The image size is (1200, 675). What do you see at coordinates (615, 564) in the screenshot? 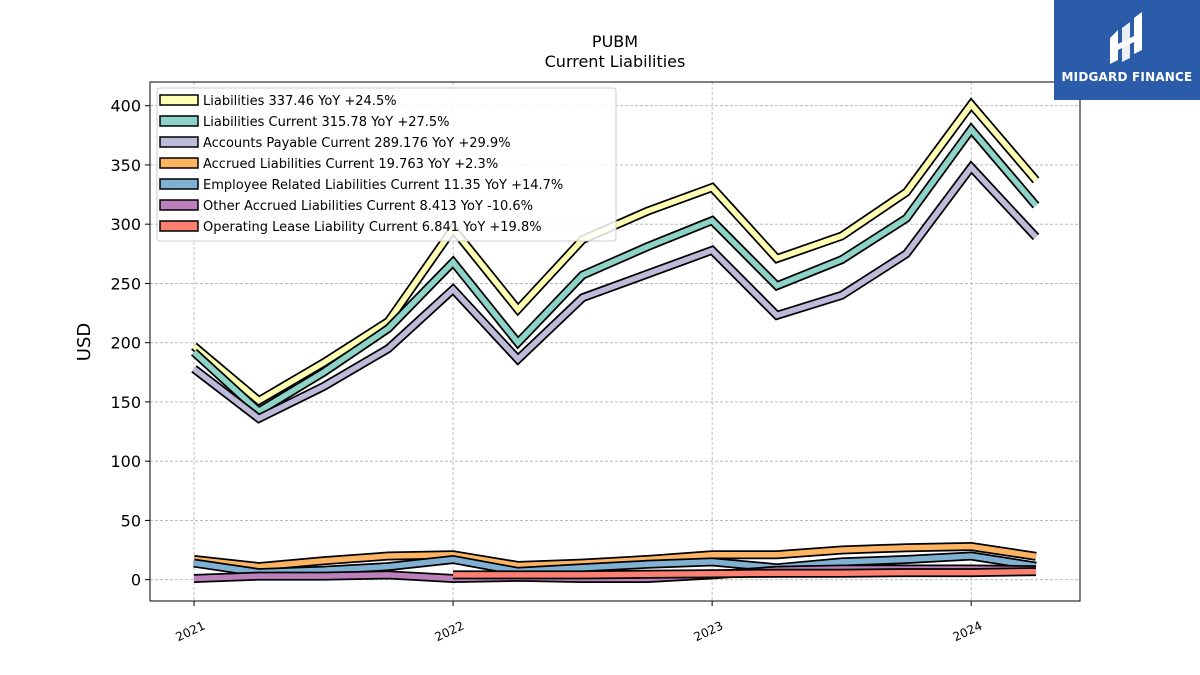
I see `series-line-employee-related-liabilities-current` at bounding box center [615, 564].